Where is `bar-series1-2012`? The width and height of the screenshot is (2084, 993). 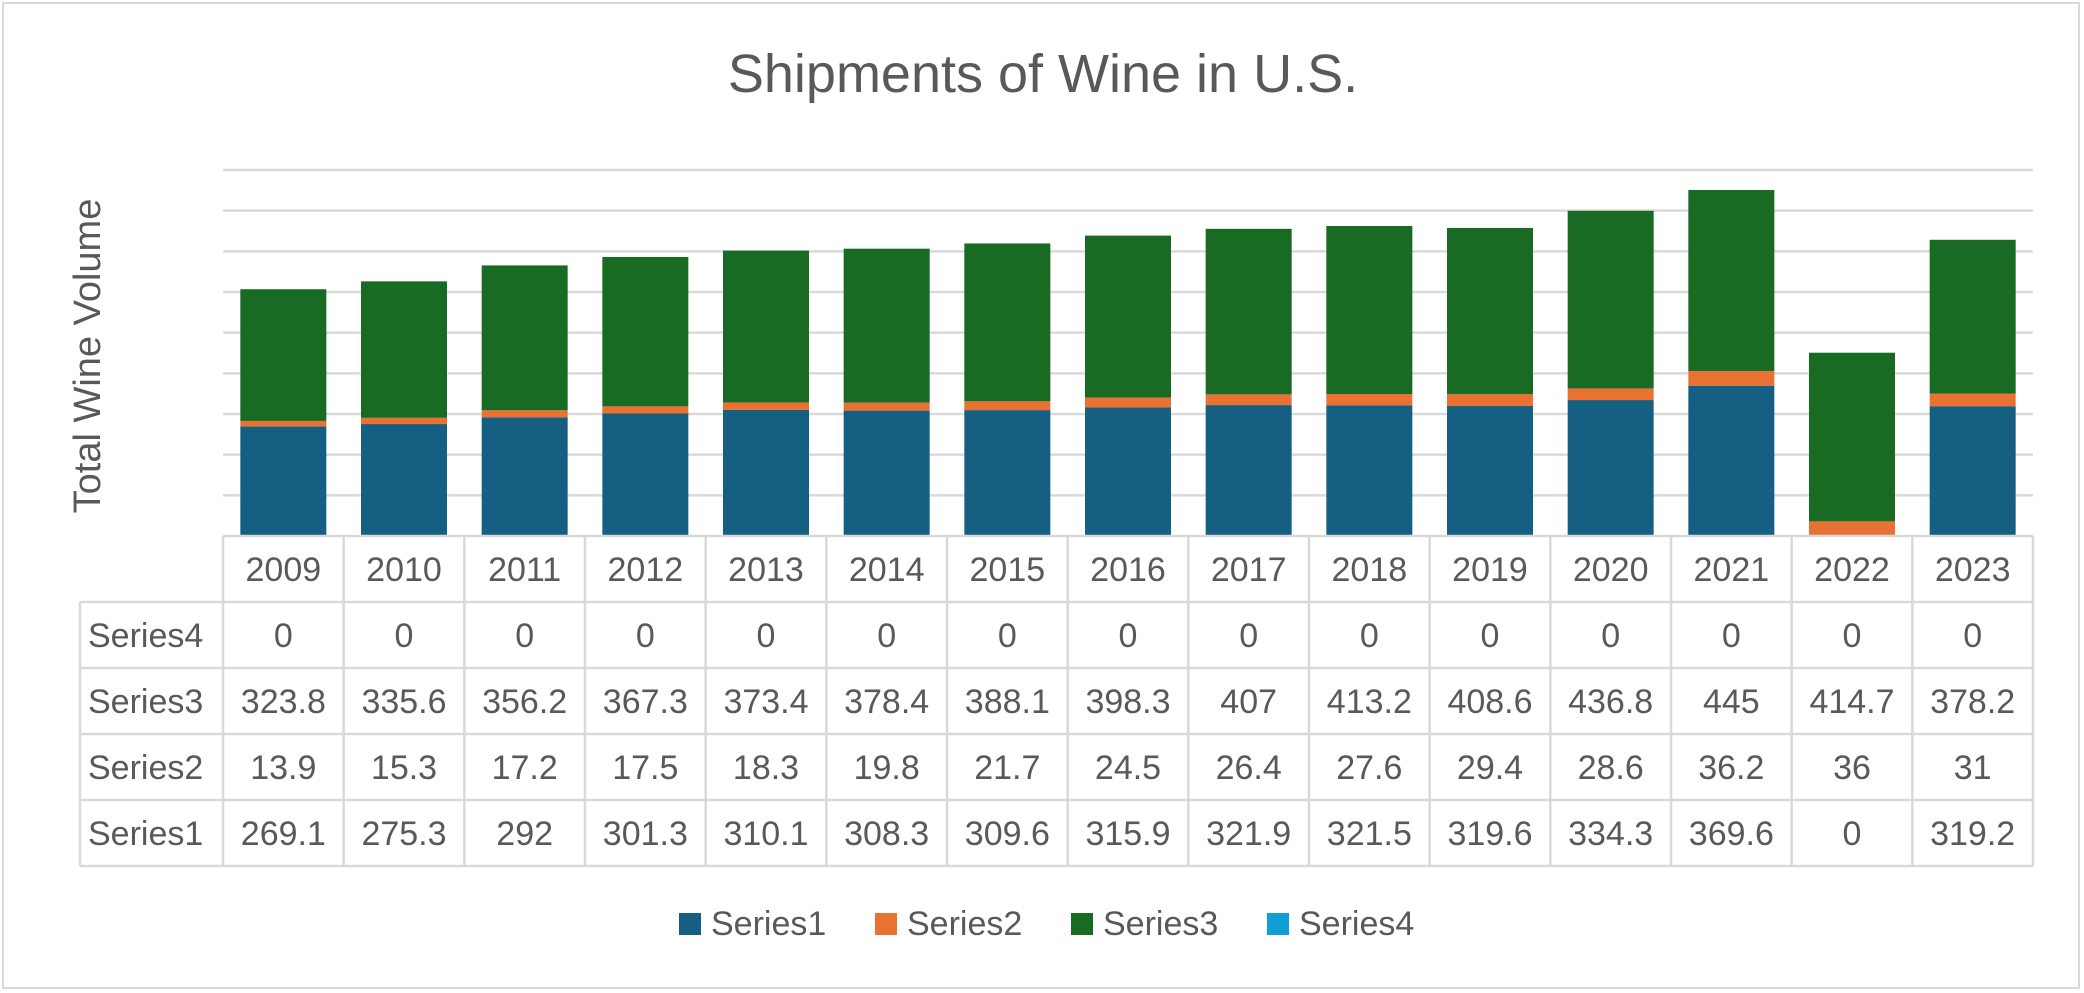 bar-series1-2012 is located at coordinates (645, 474).